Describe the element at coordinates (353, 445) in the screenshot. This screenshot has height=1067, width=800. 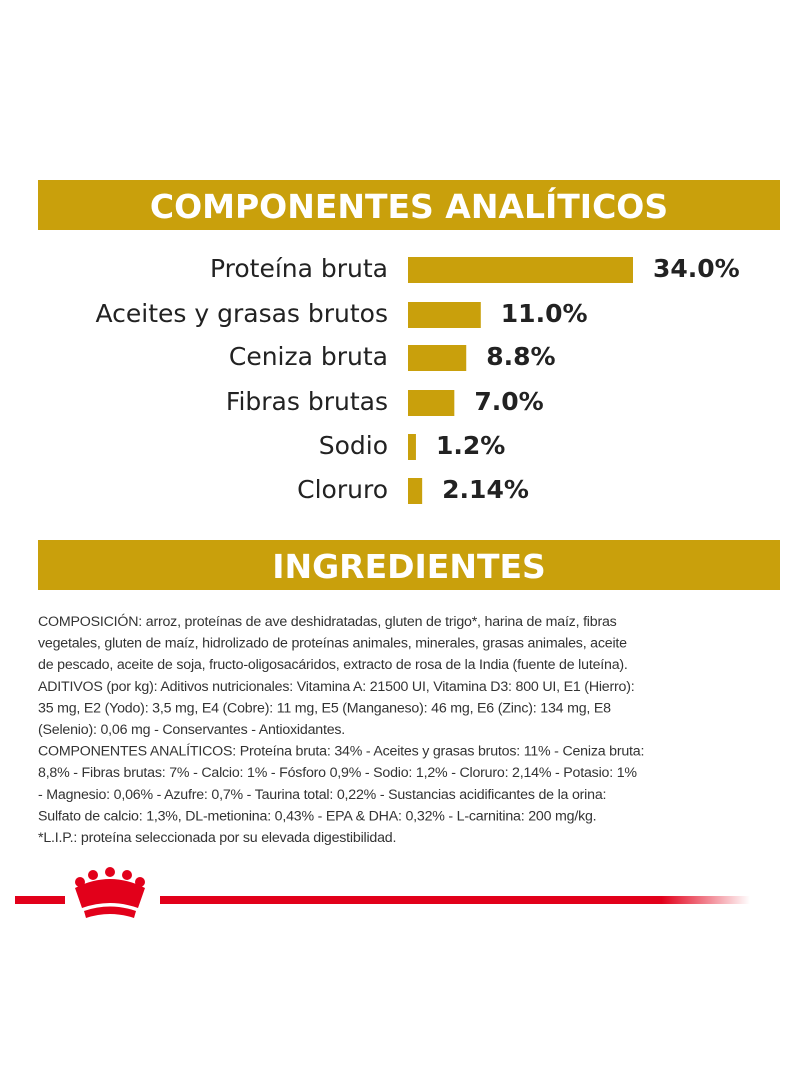
I see `category-label: Sodio` at that location.